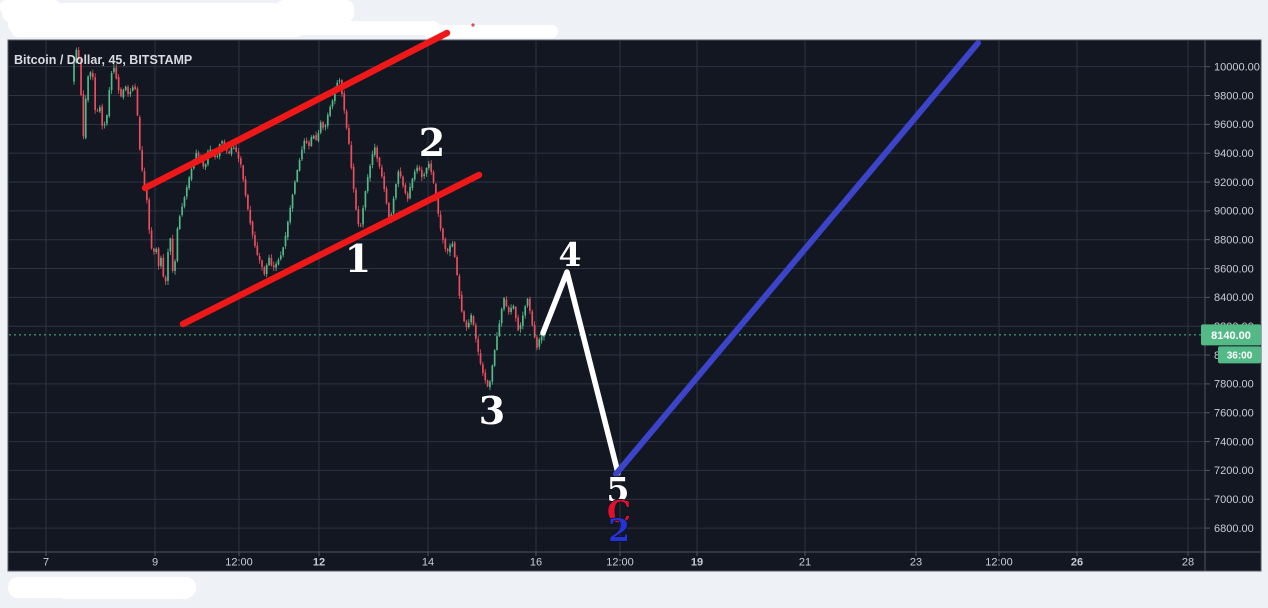 This screenshot has height=608, width=1268. I want to click on price-axis-label: 9000.00, so click(1234, 212).